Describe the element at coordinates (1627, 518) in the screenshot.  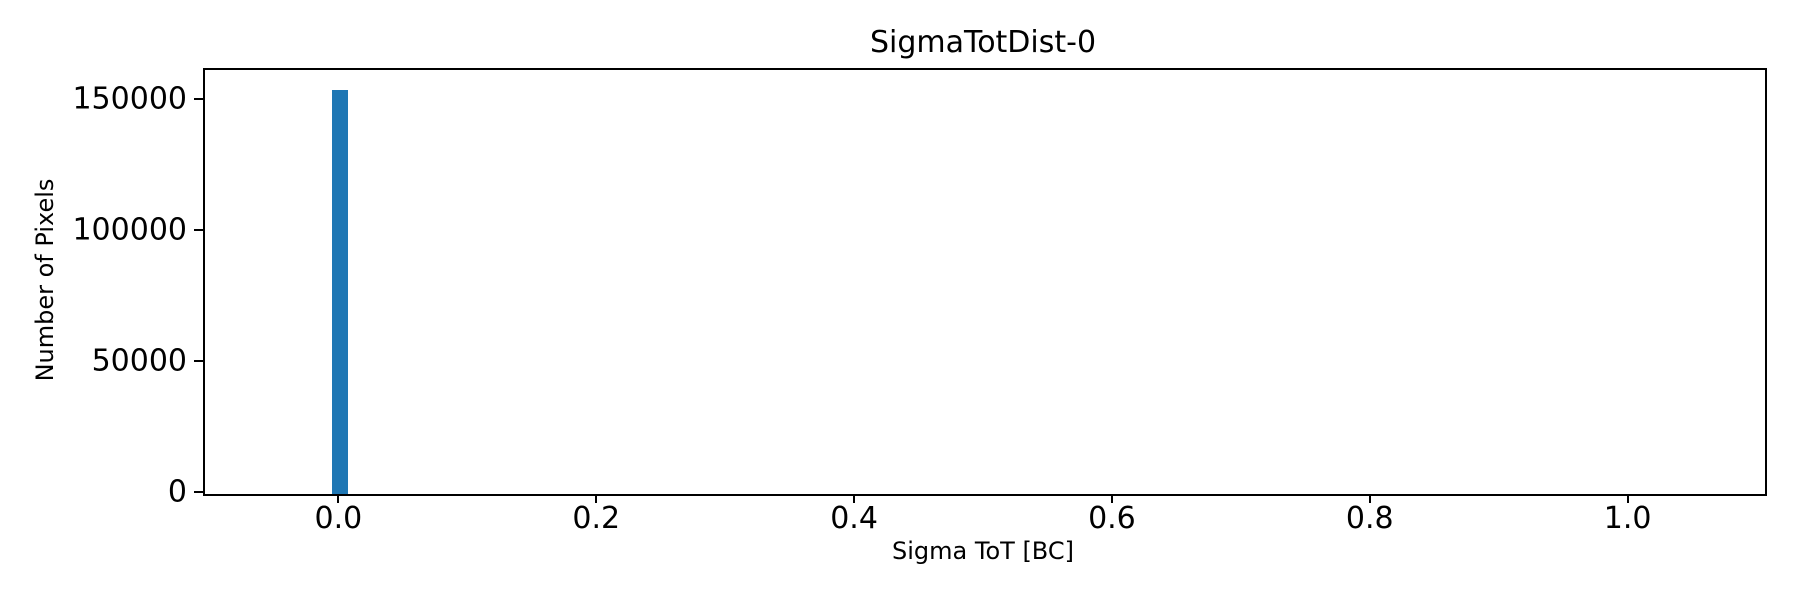
I see `x-tick-label: 1.0` at that location.